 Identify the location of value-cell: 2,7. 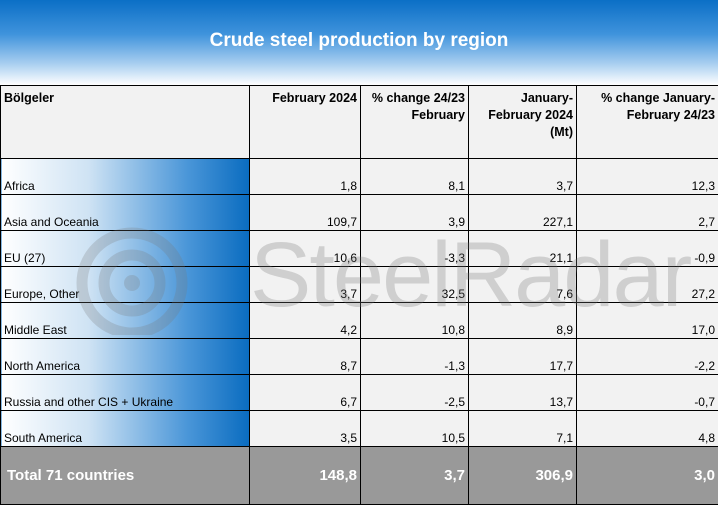
(647, 213).